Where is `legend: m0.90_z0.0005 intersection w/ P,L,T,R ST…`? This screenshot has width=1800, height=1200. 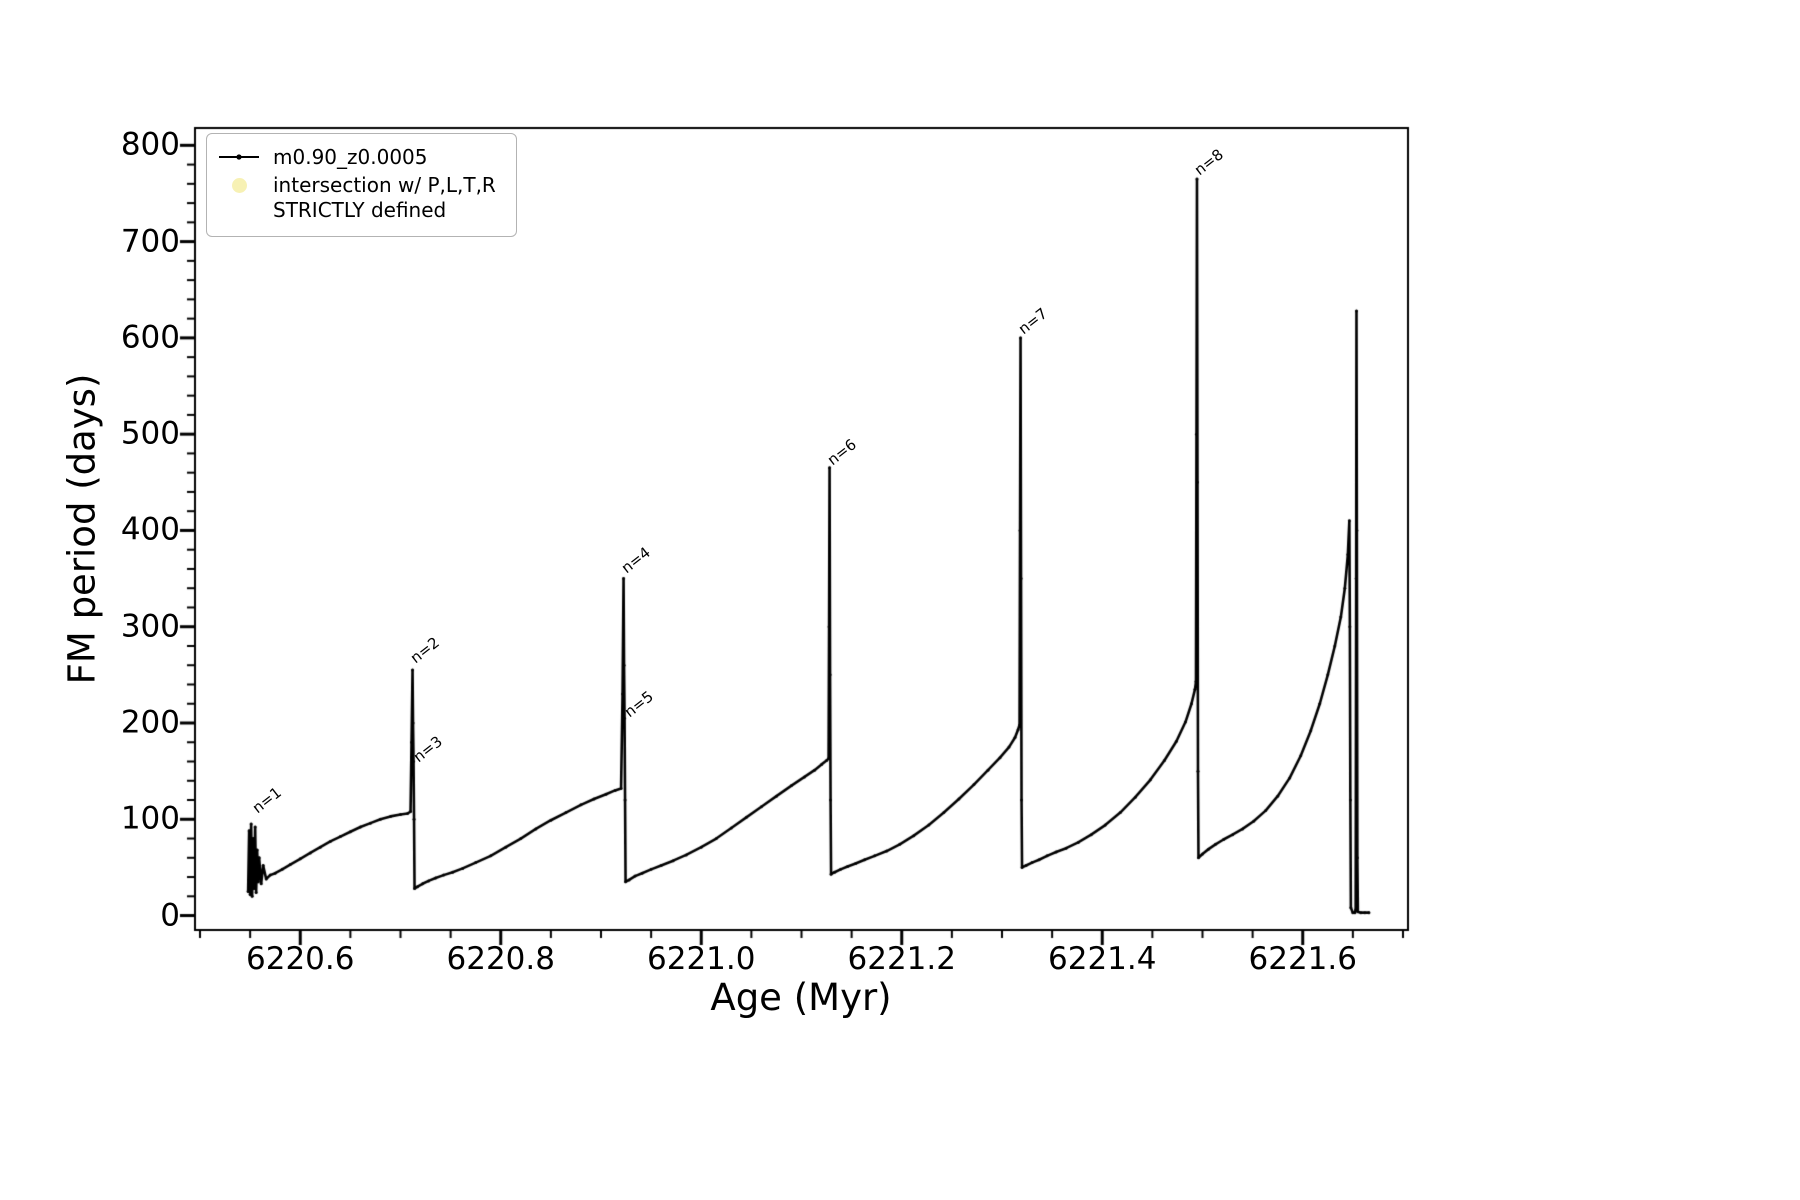 legend: m0.90_z0.0005 intersection w/ P,L,T,R ST… is located at coordinates (361, 185).